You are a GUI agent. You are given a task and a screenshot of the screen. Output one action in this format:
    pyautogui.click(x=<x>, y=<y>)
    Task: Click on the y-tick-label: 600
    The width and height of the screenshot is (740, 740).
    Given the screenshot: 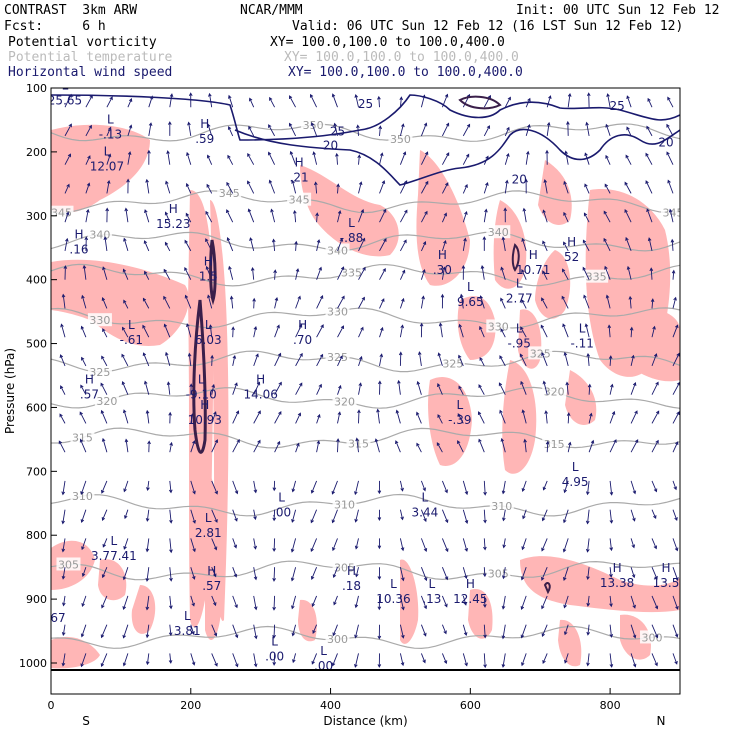 What is the action you would take?
    pyautogui.click(x=36, y=407)
    